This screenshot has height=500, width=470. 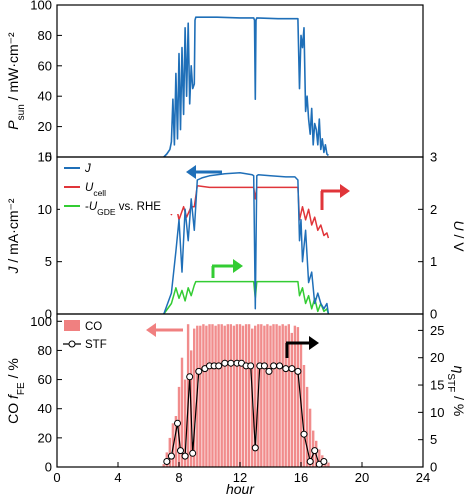 I want to click on ugde-axis-arrow, so click(x=227, y=268).